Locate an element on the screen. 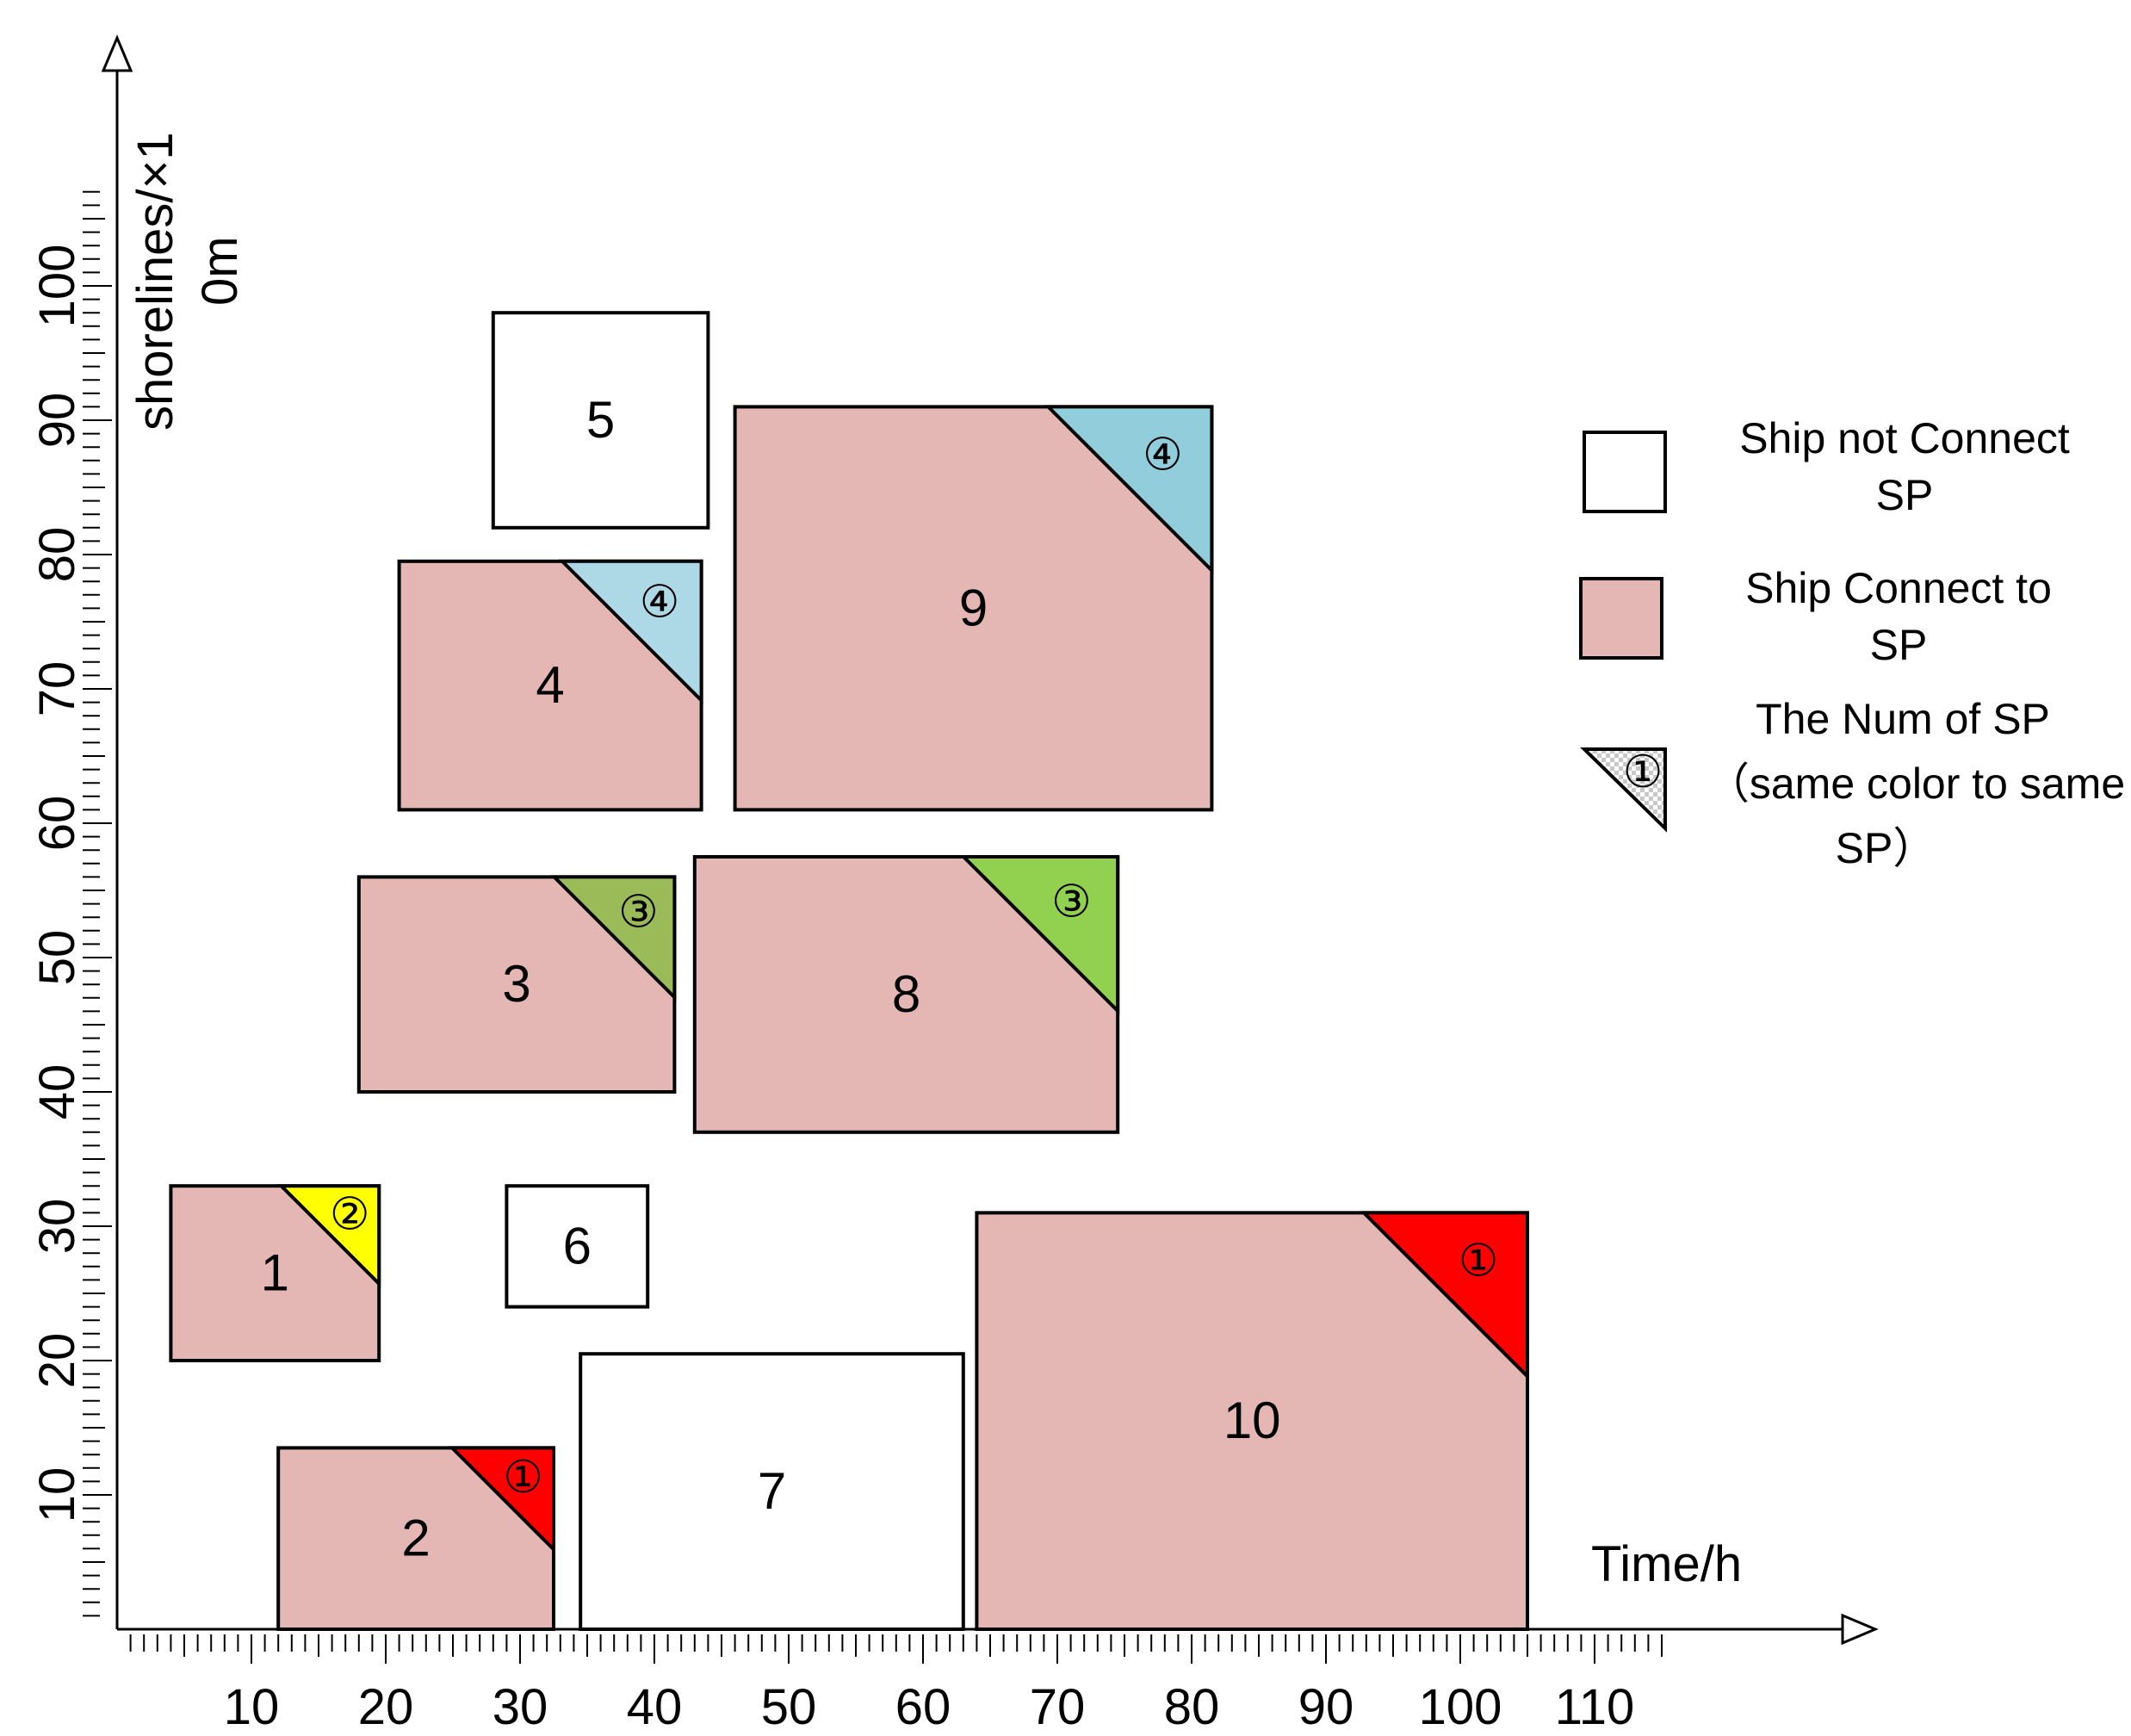 The width and height of the screenshot is (2131, 1736). y-tick-label: 100 is located at coordinates (57, 287).